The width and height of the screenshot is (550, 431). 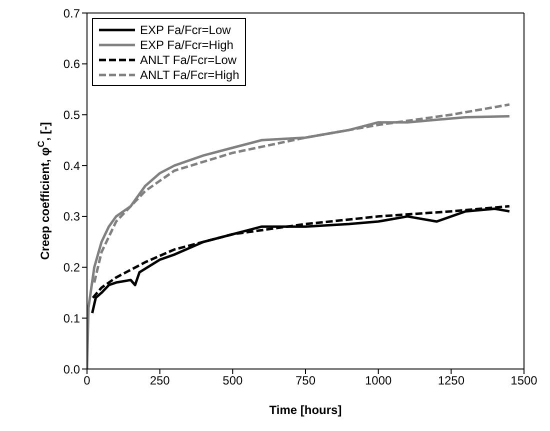 What do you see at coordinates (87, 381) in the screenshot?
I see `x-tick-label: 0` at bounding box center [87, 381].